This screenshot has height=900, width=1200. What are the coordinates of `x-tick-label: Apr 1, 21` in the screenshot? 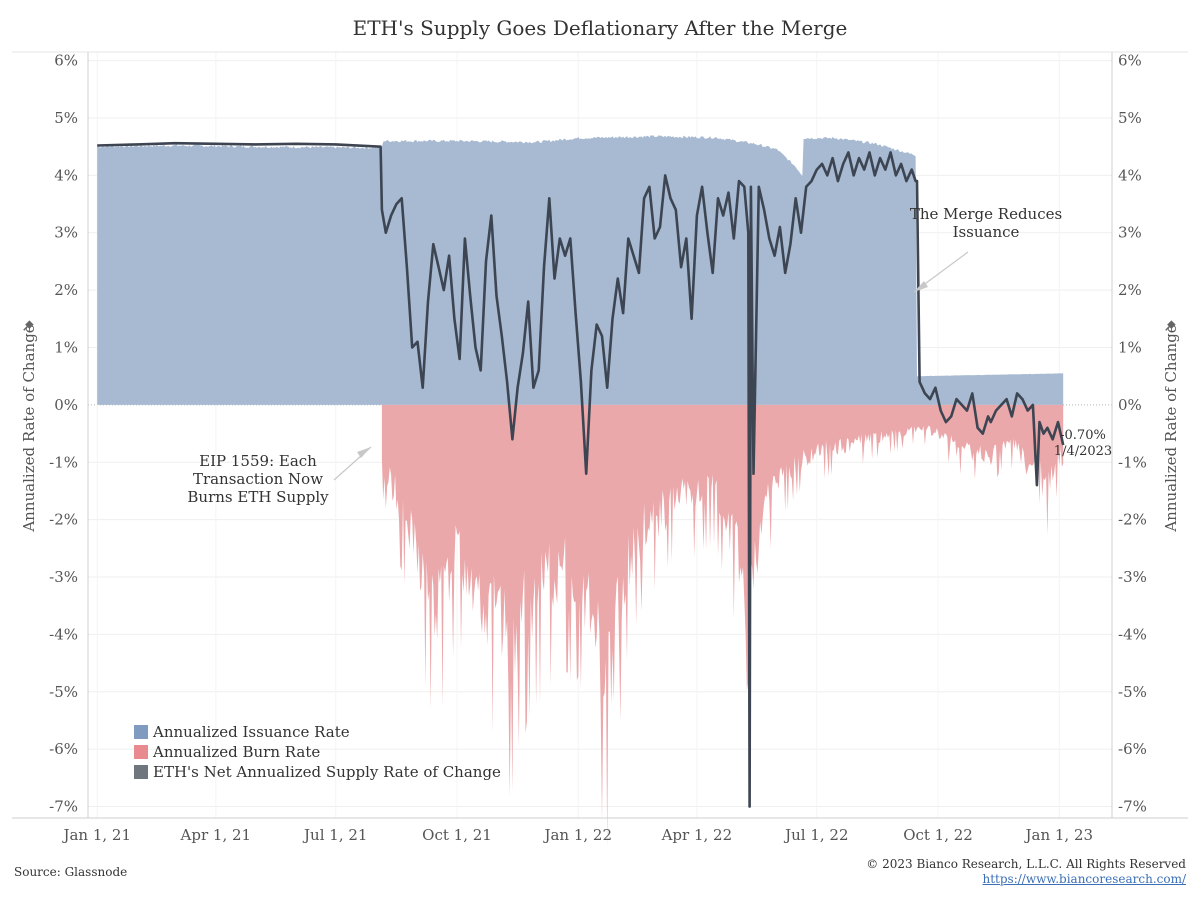 It's located at (216, 835).